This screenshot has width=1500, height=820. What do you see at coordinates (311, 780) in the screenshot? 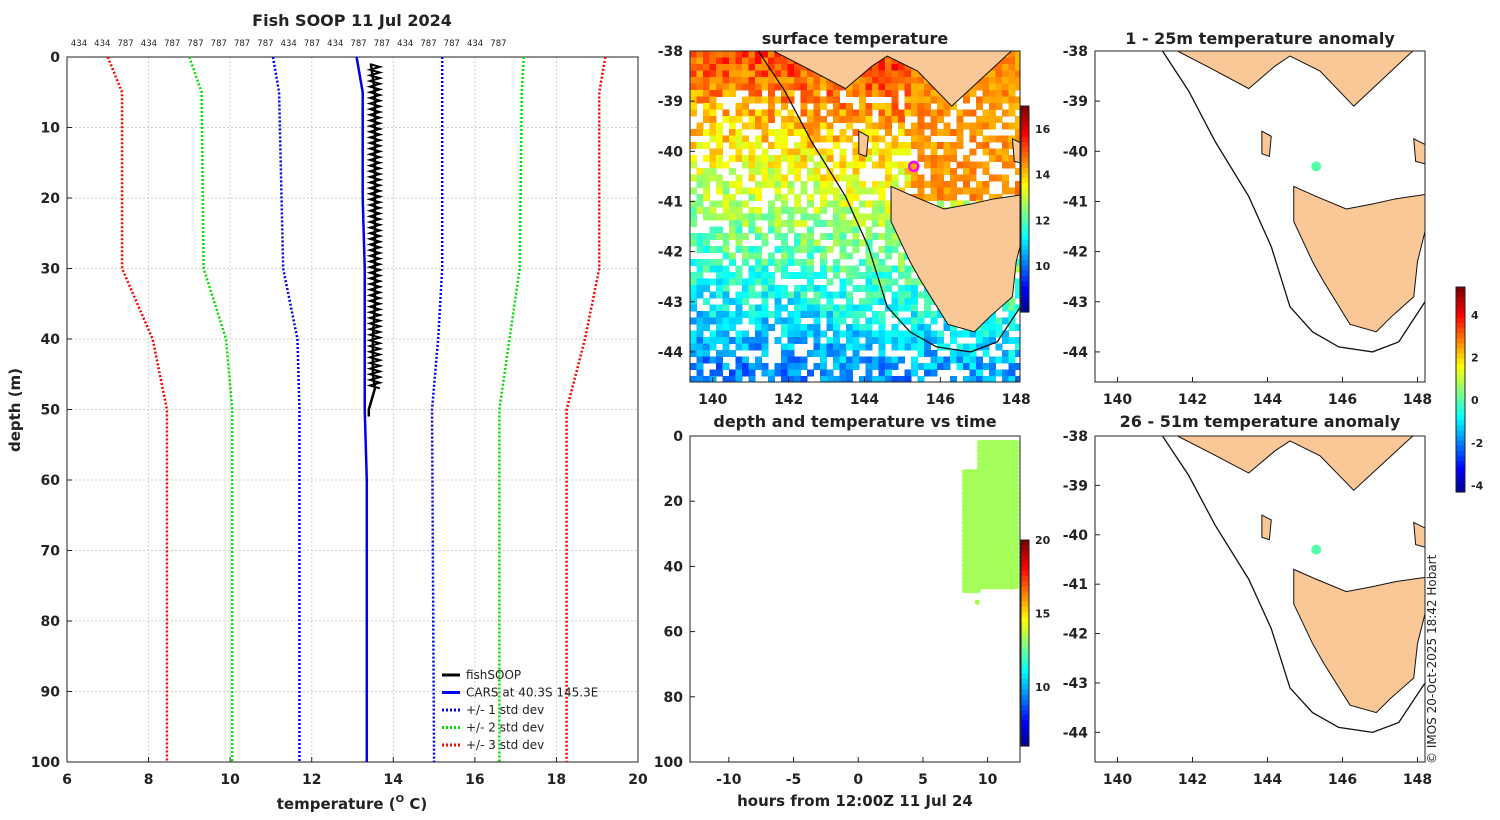
I see `x-tick-label: 12` at bounding box center [311, 780].